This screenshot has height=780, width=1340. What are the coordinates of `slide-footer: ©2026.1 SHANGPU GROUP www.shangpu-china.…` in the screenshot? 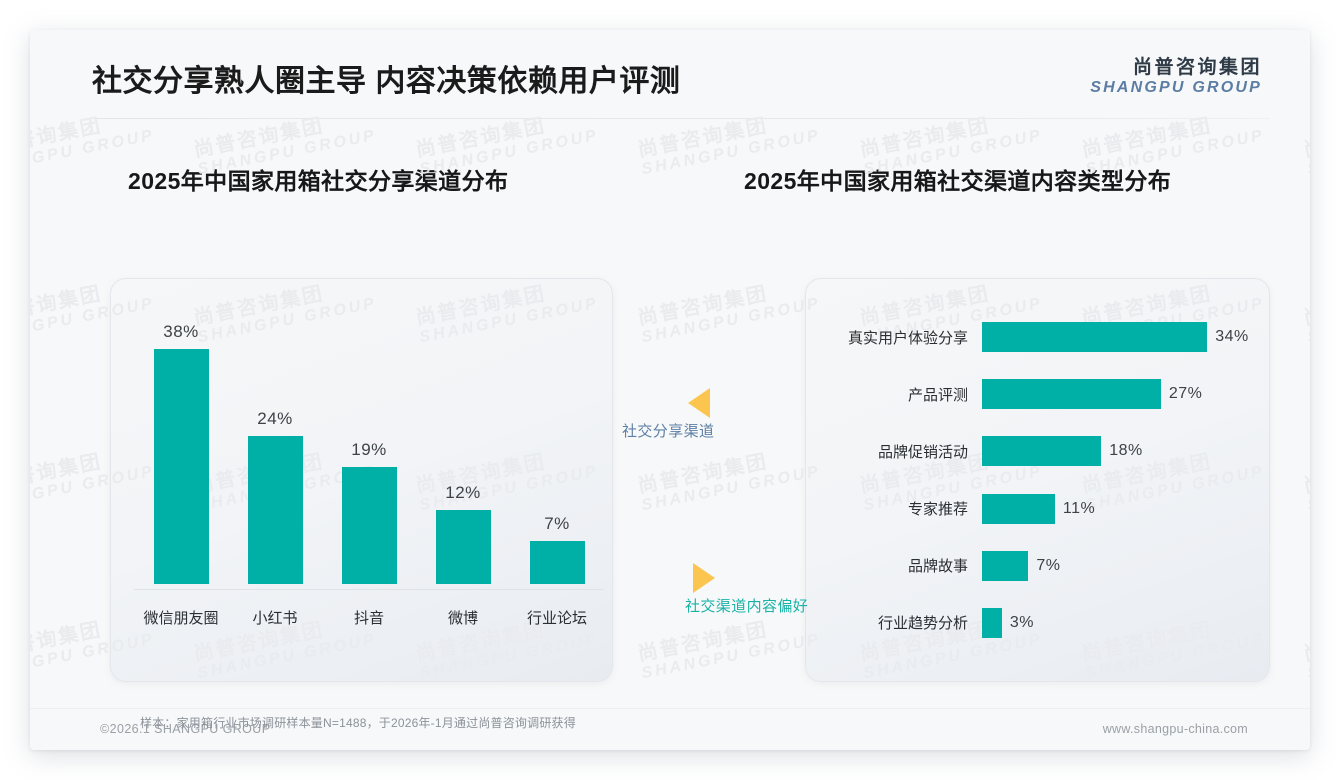 It's located at (670, 729).